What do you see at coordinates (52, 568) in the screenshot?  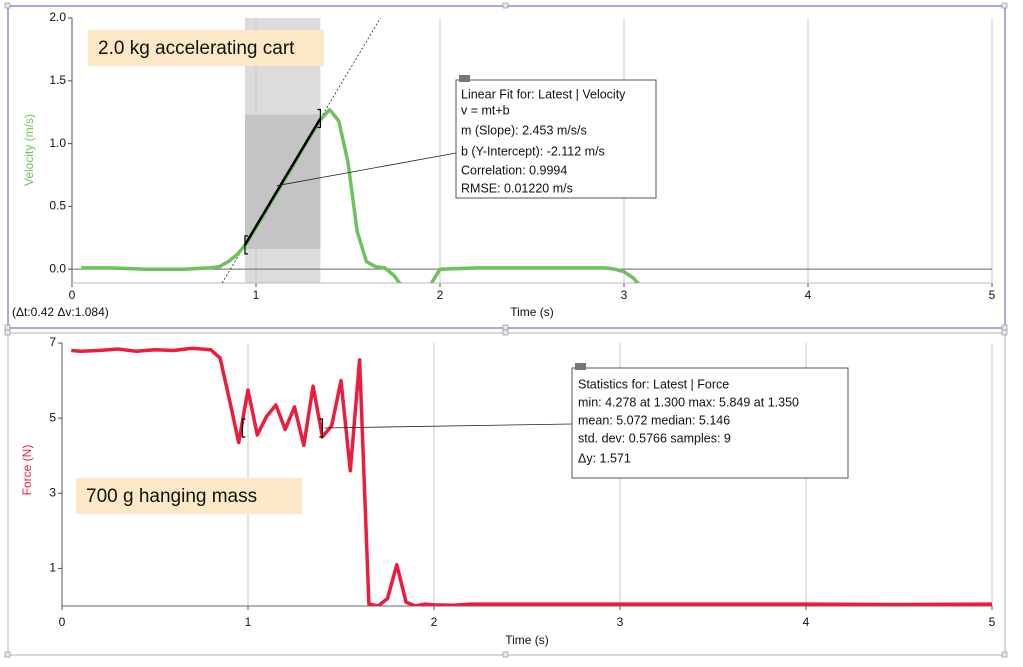 I see `y-tick-label: 1` at bounding box center [52, 568].